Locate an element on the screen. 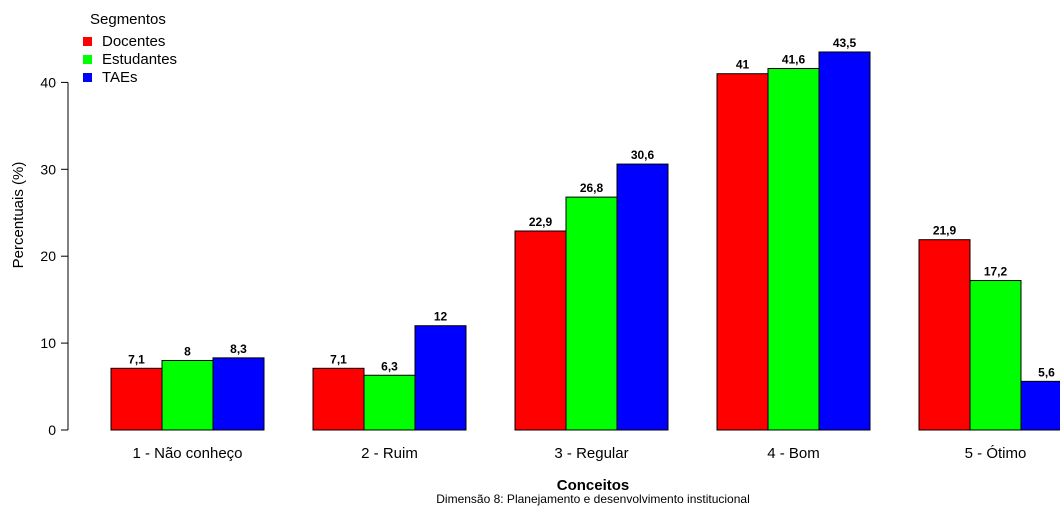  x-category-label: 2 - Ruim is located at coordinates (389, 453).